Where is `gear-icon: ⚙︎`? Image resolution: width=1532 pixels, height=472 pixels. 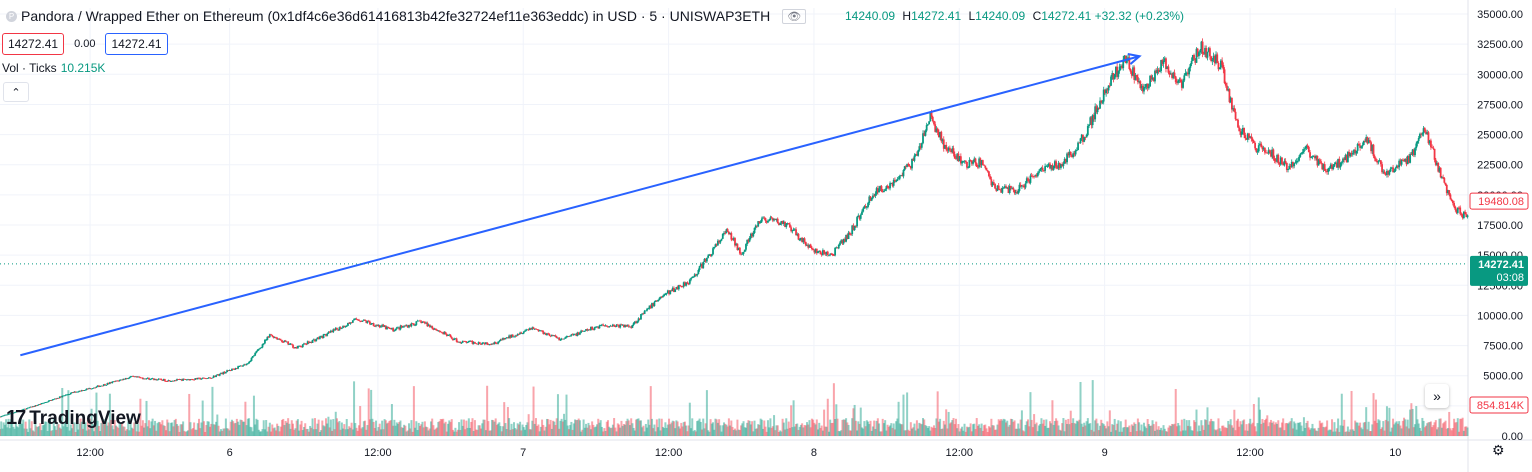
gear-icon: ⚙︎ is located at coordinates (1498, 450).